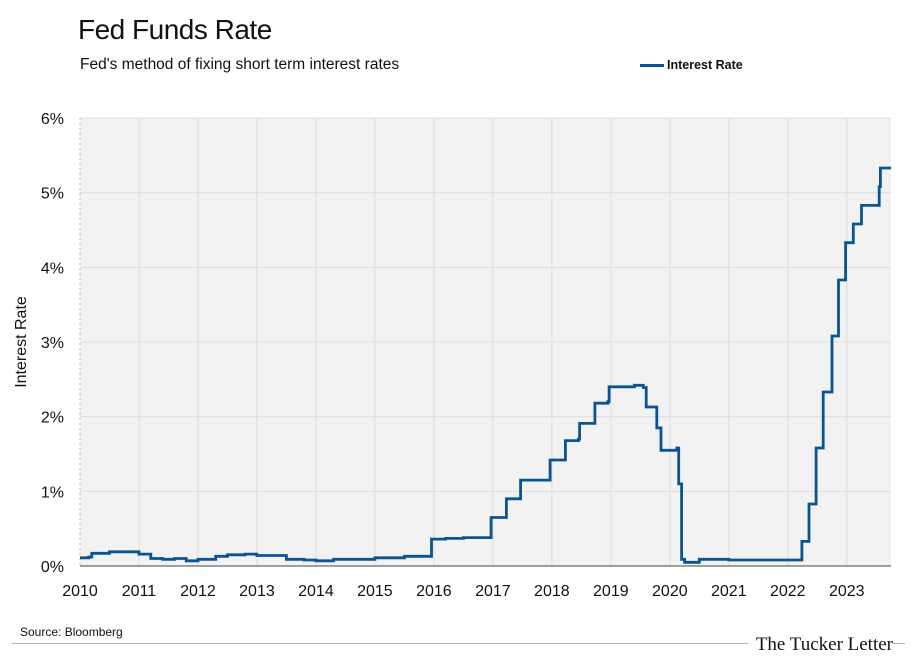  Describe the element at coordinates (847, 591) in the screenshot. I see `x-tick-label: 2023` at that location.